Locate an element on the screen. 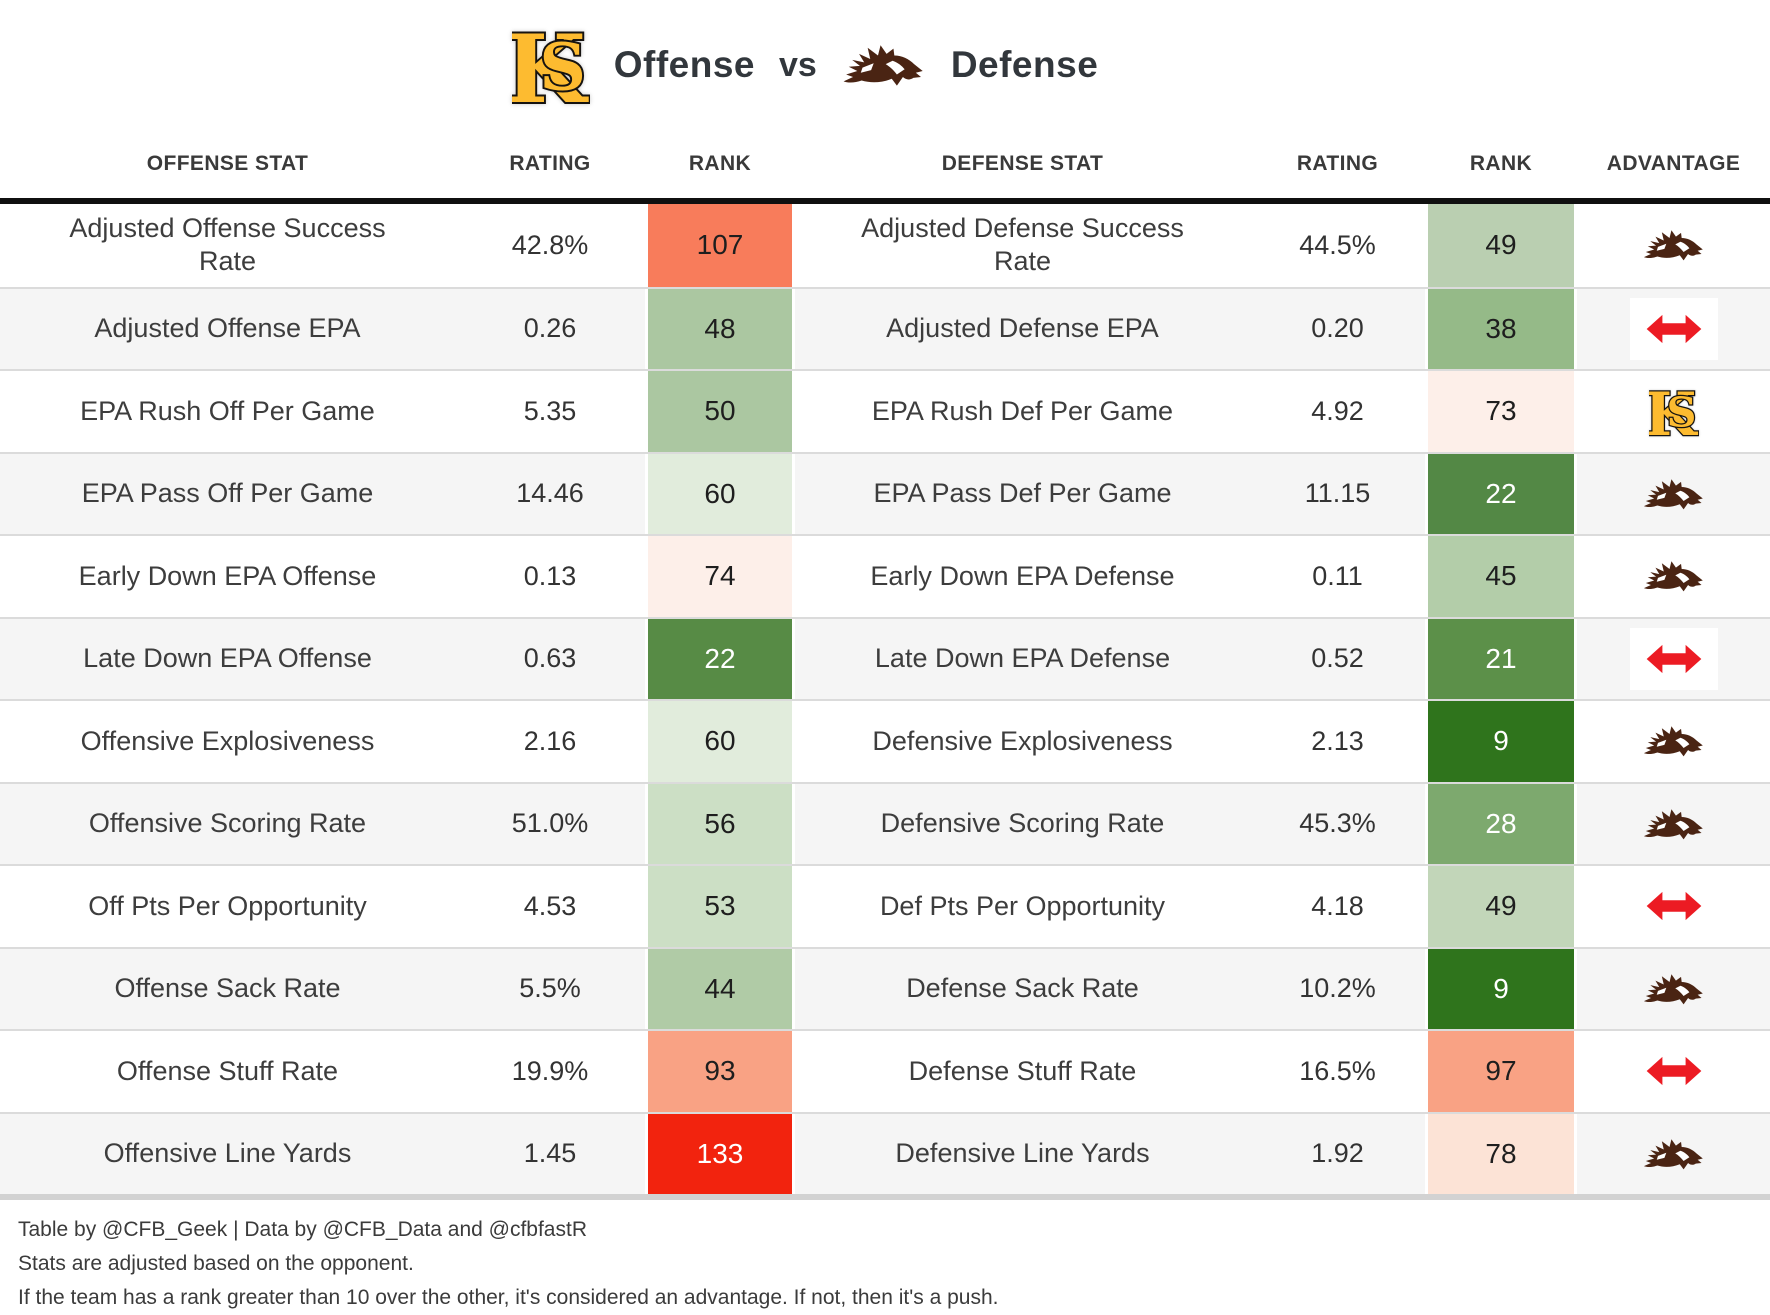  offense-rating-value: 0.13 is located at coordinates (550, 575).